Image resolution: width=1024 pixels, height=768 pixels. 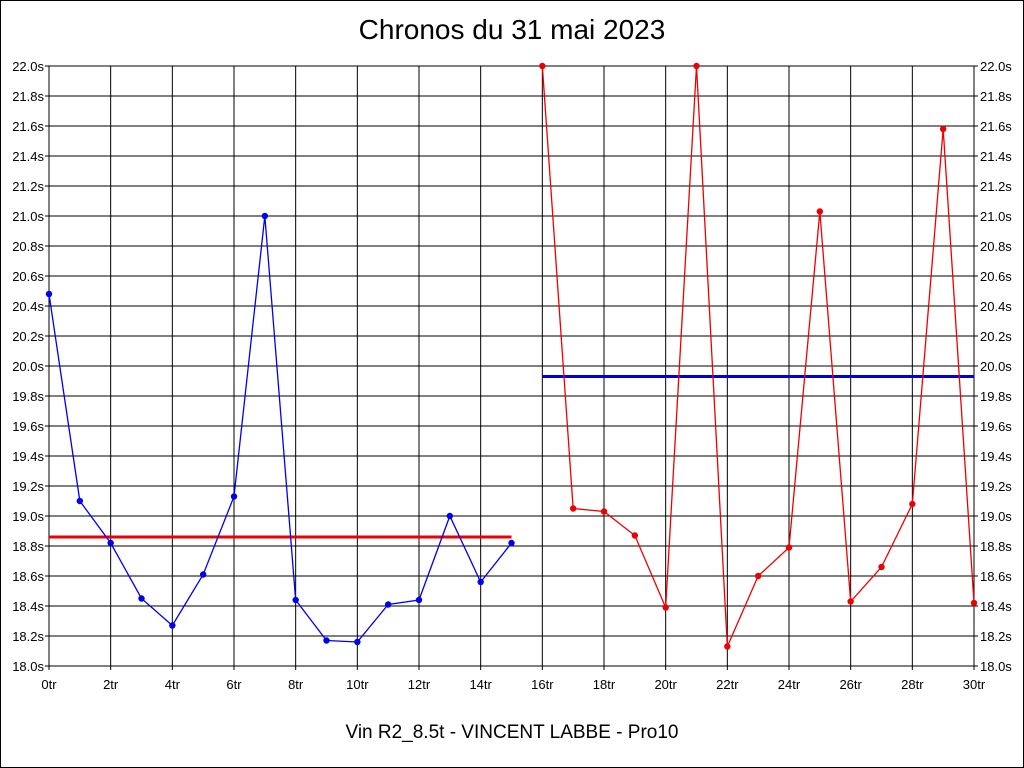 I want to click on x-tick-label: 28tr, so click(x=912, y=684).